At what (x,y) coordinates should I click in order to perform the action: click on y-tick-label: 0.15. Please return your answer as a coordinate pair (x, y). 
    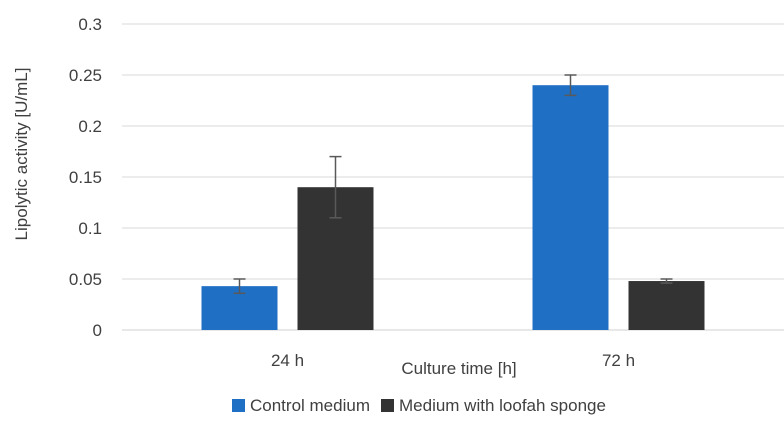
    Looking at the image, I should click on (85, 177).